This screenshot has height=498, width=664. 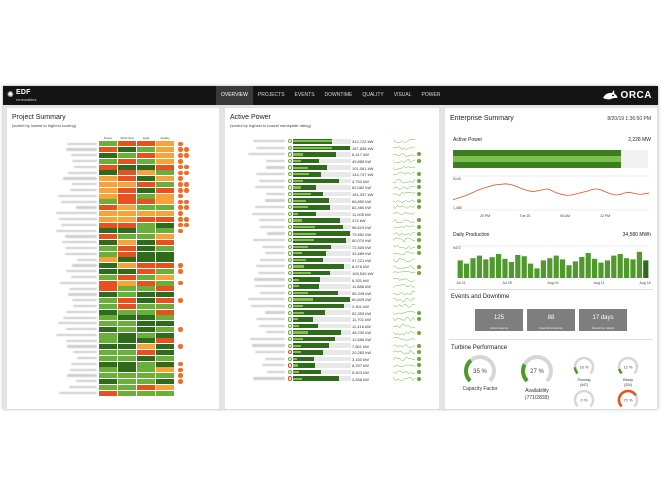 I want to click on power-row: 109,540 kW, so click(x=332, y=273).